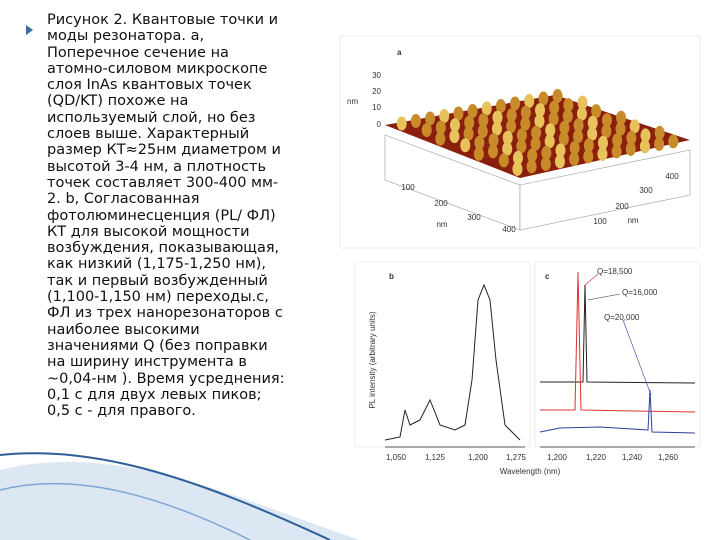 The image size is (720, 540). Describe the element at coordinates (138, 52) in the screenshot. I see `caption-line: Поперечное сечение на` at that location.